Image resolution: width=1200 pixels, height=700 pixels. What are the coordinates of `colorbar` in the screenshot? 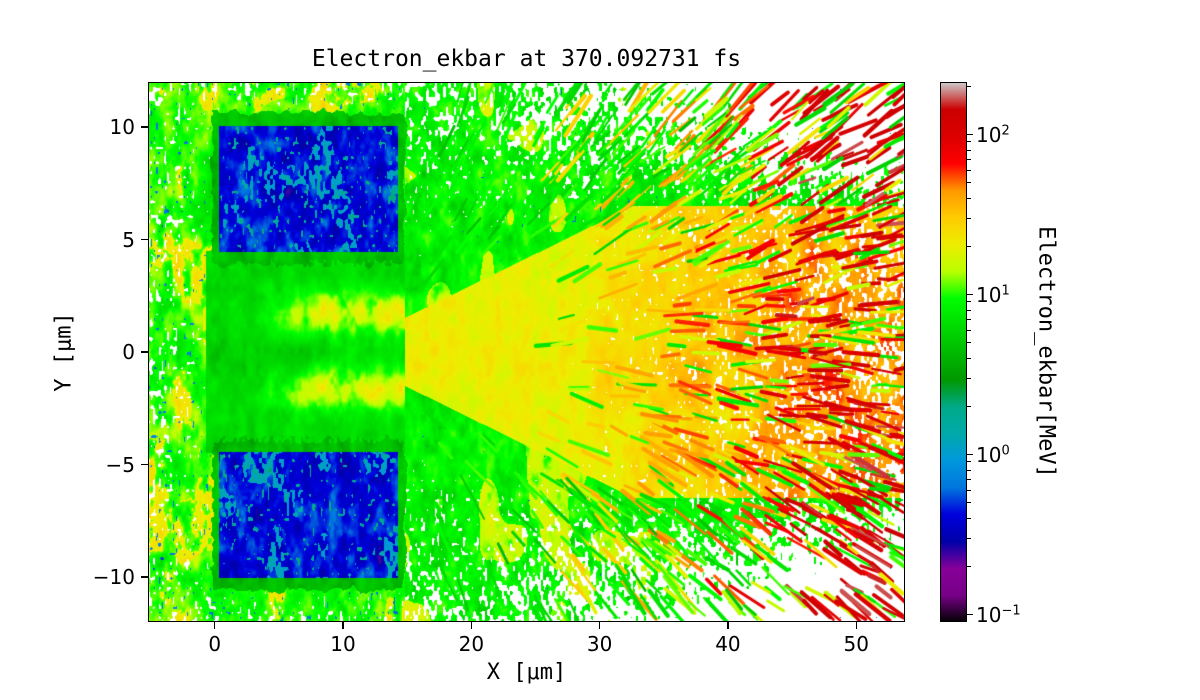 It's located at (953, 352).